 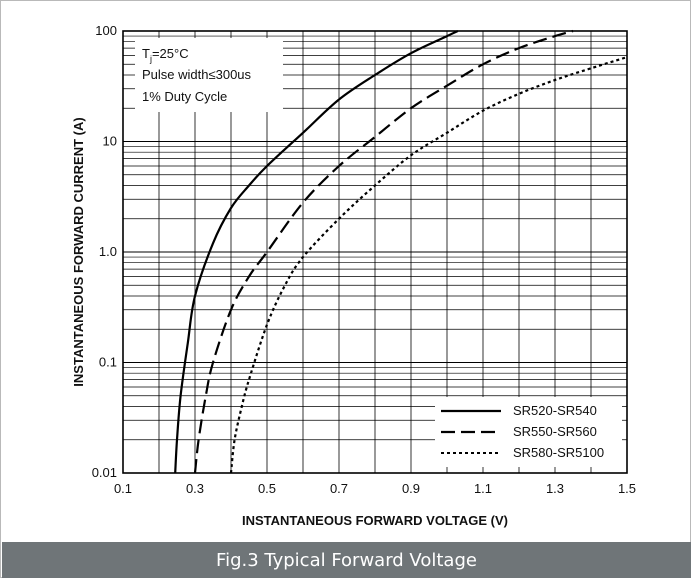 What do you see at coordinates (78, 251) in the screenshot?
I see `y-axis-label: INSTANTANEOUS FORWARD CURRENT (A)` at bounding box center [78, 251].